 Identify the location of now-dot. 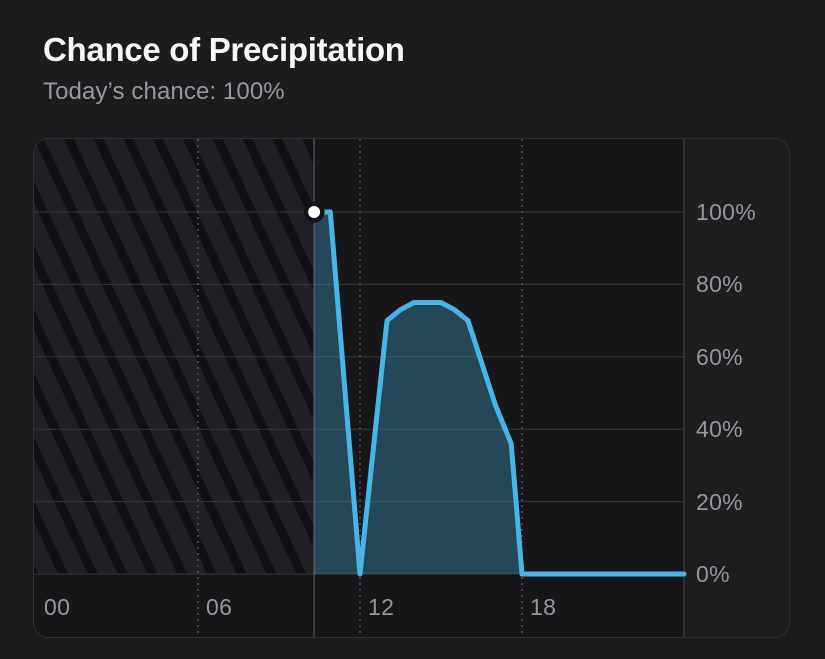
(314, 212).